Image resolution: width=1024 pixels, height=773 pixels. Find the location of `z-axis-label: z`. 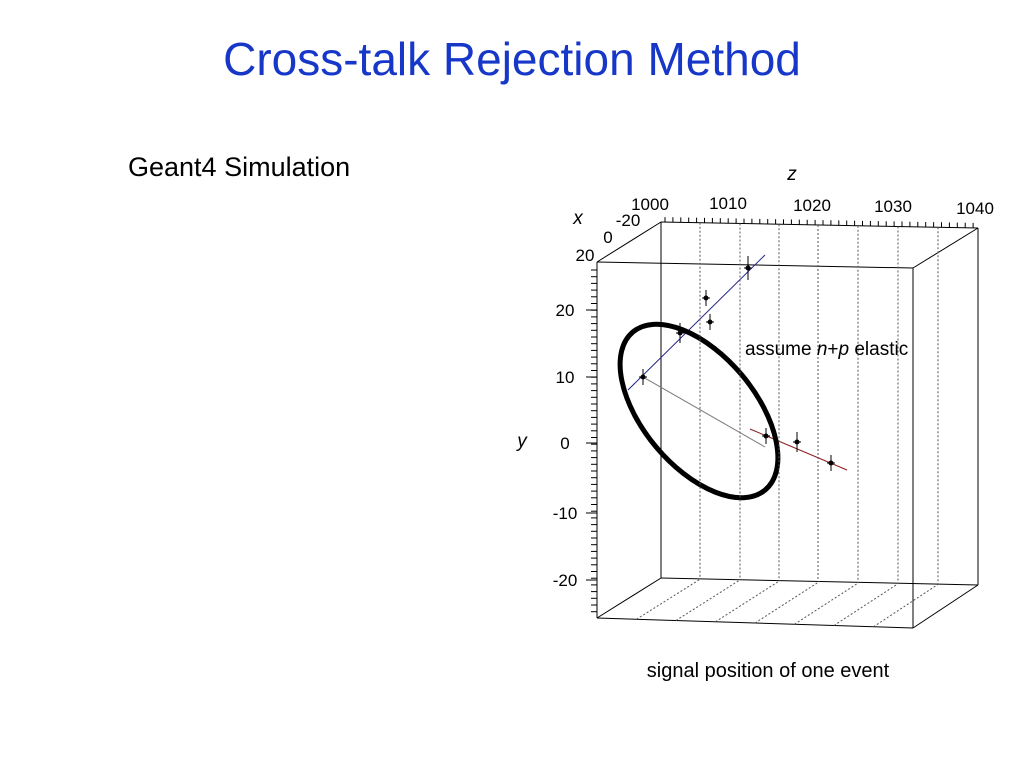

z-axis-label: z is located at coordinates (791, 174).